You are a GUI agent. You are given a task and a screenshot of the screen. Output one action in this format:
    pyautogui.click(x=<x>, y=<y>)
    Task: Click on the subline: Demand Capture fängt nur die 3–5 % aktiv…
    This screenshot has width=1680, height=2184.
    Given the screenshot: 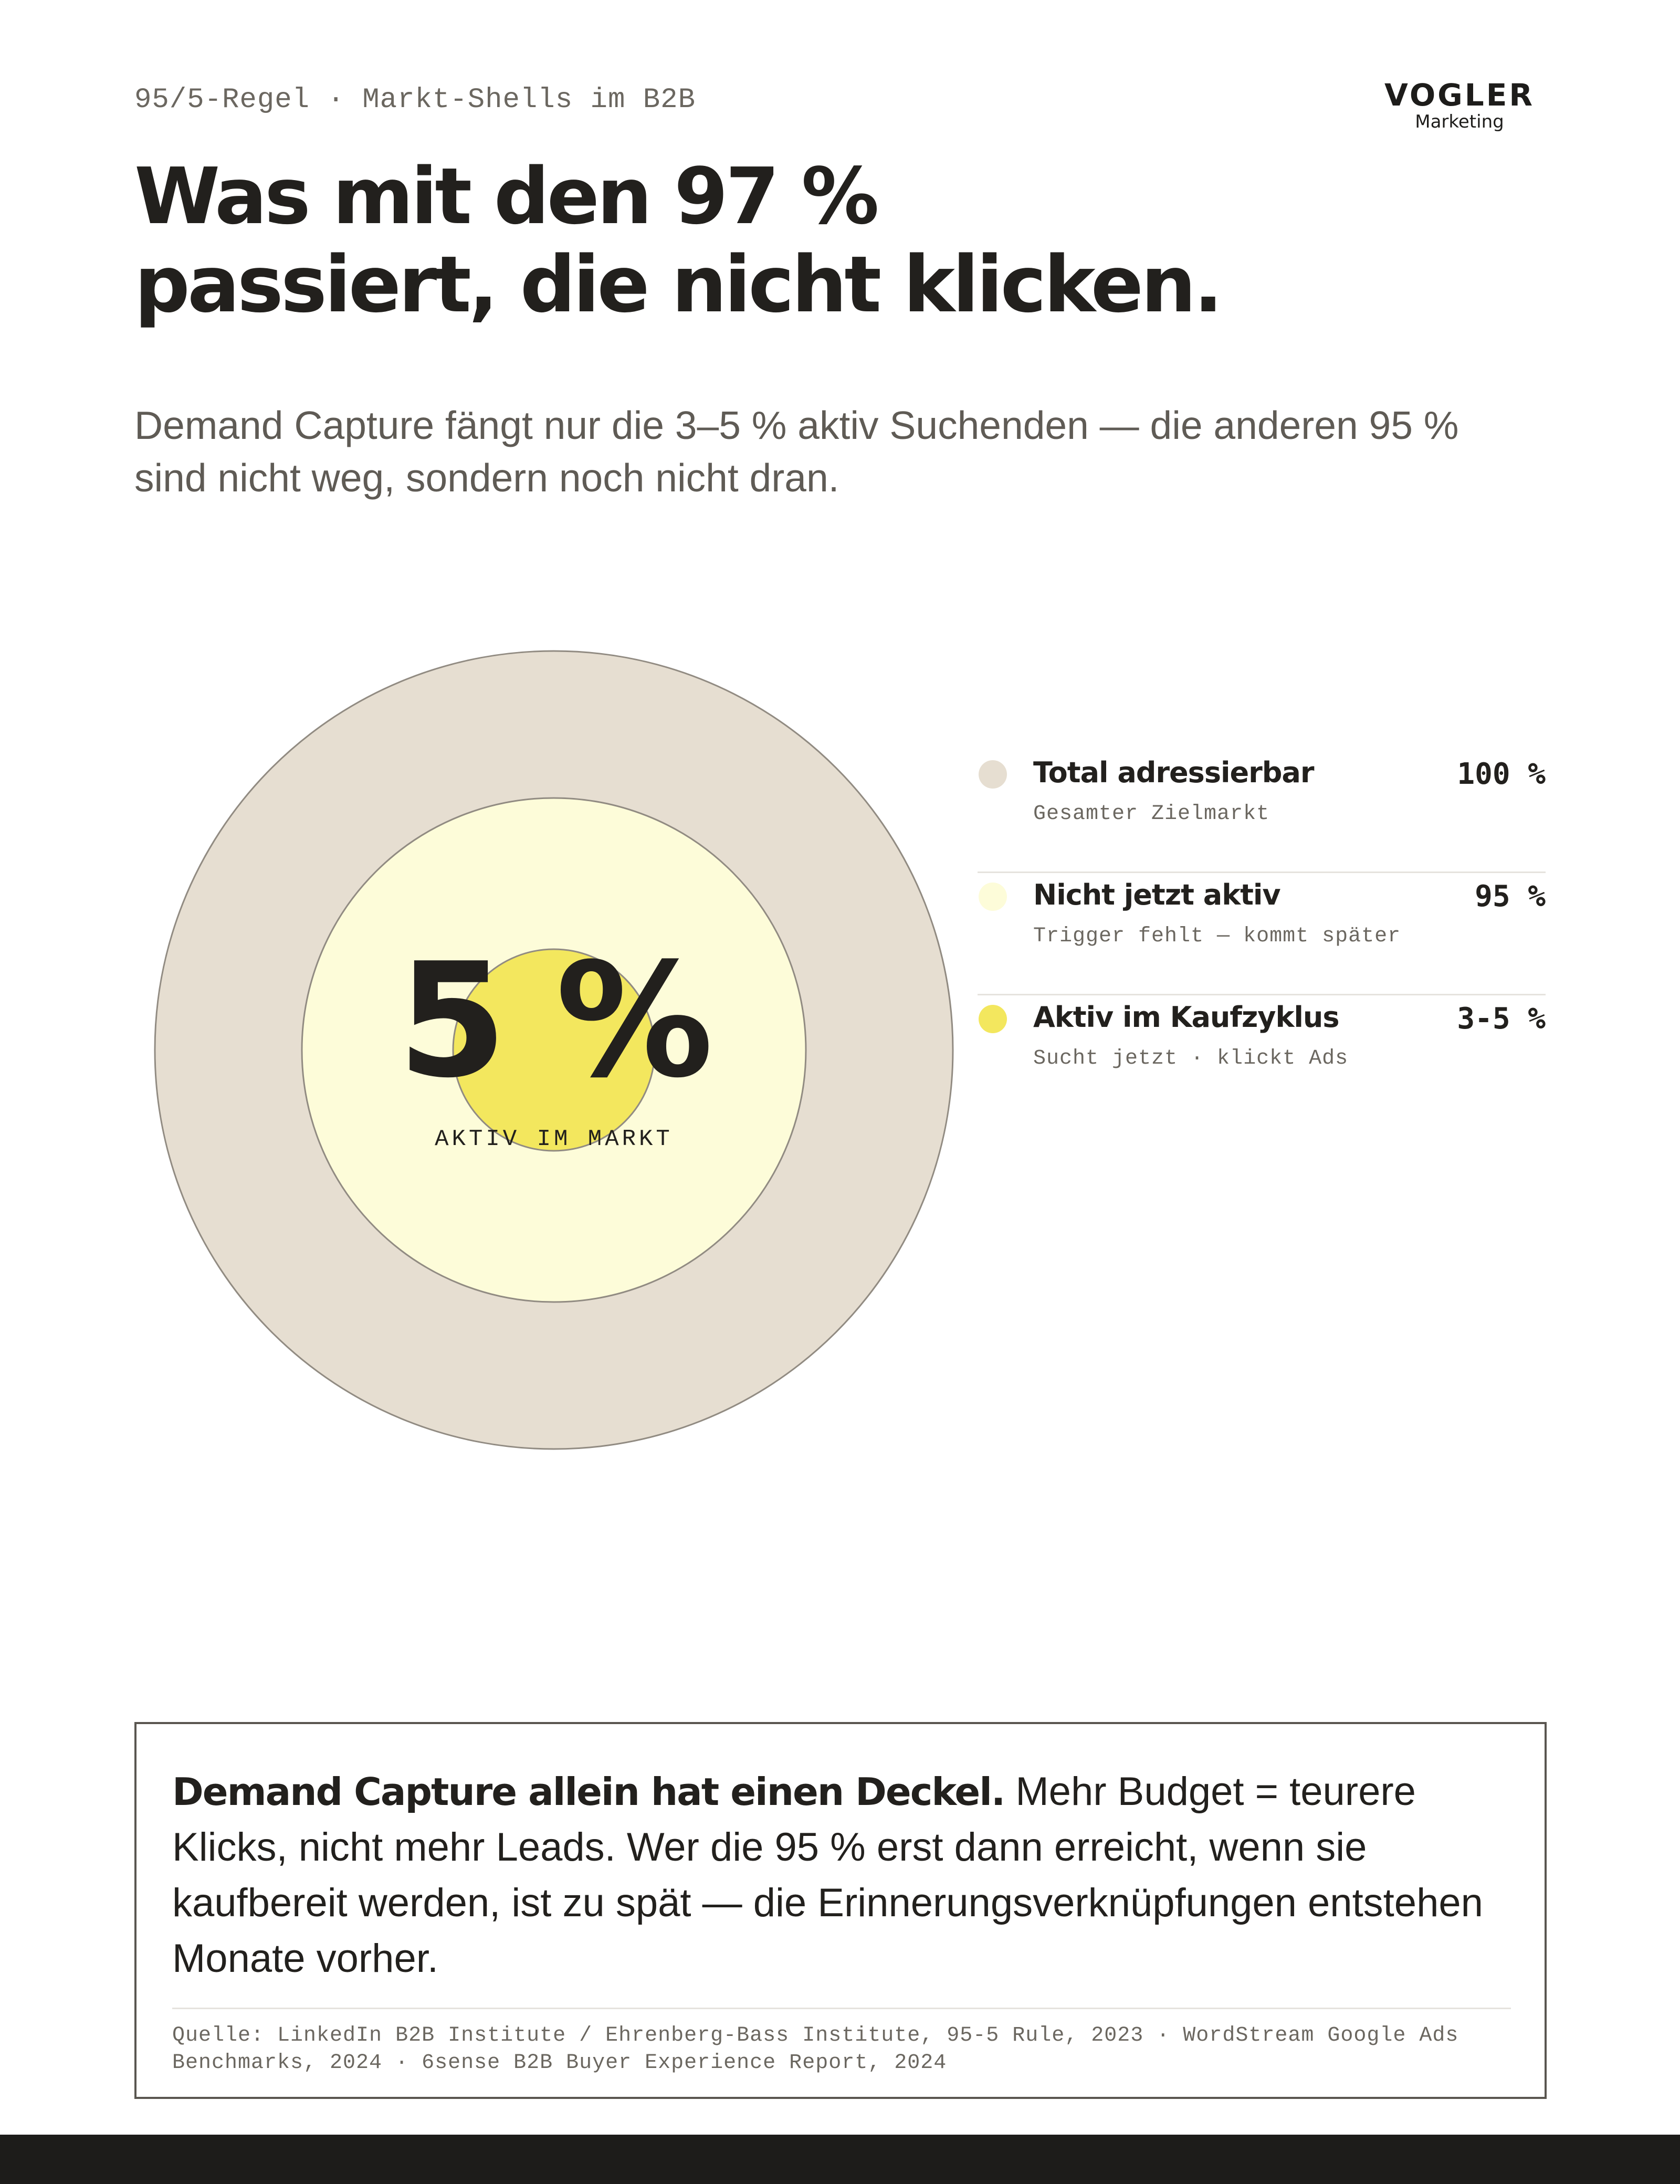 What is the action you would take?
    pyautogui.click(x=848, y=451)
    